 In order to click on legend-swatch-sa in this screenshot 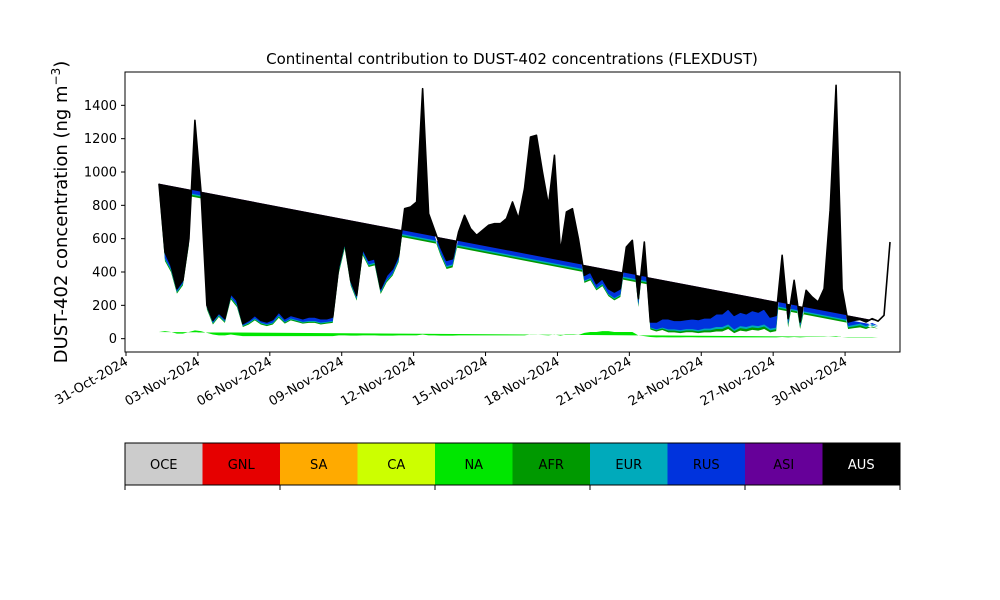, I will do `click(319, 464)`.